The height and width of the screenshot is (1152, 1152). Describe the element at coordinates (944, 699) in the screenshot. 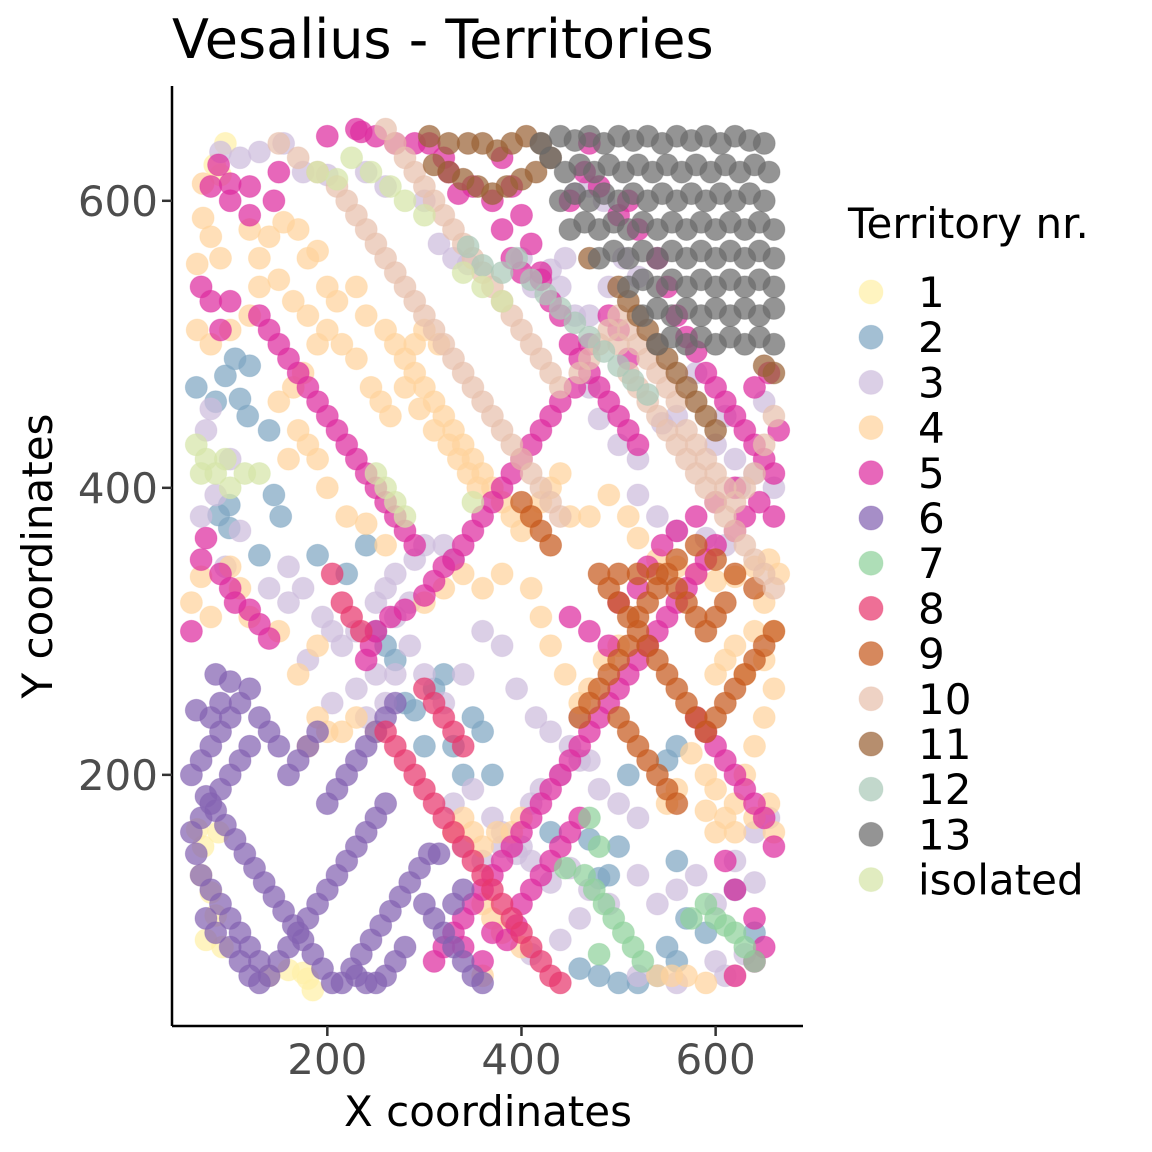

I see `legend-label-10: 10` at that location.